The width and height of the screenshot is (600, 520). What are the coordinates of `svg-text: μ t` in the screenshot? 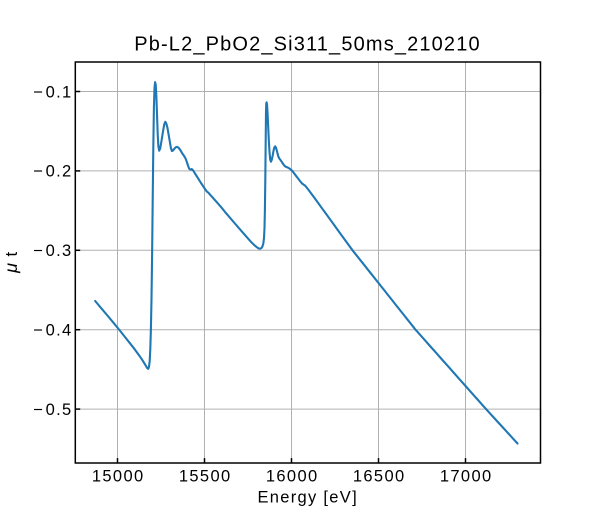 It's located at (11, 262).